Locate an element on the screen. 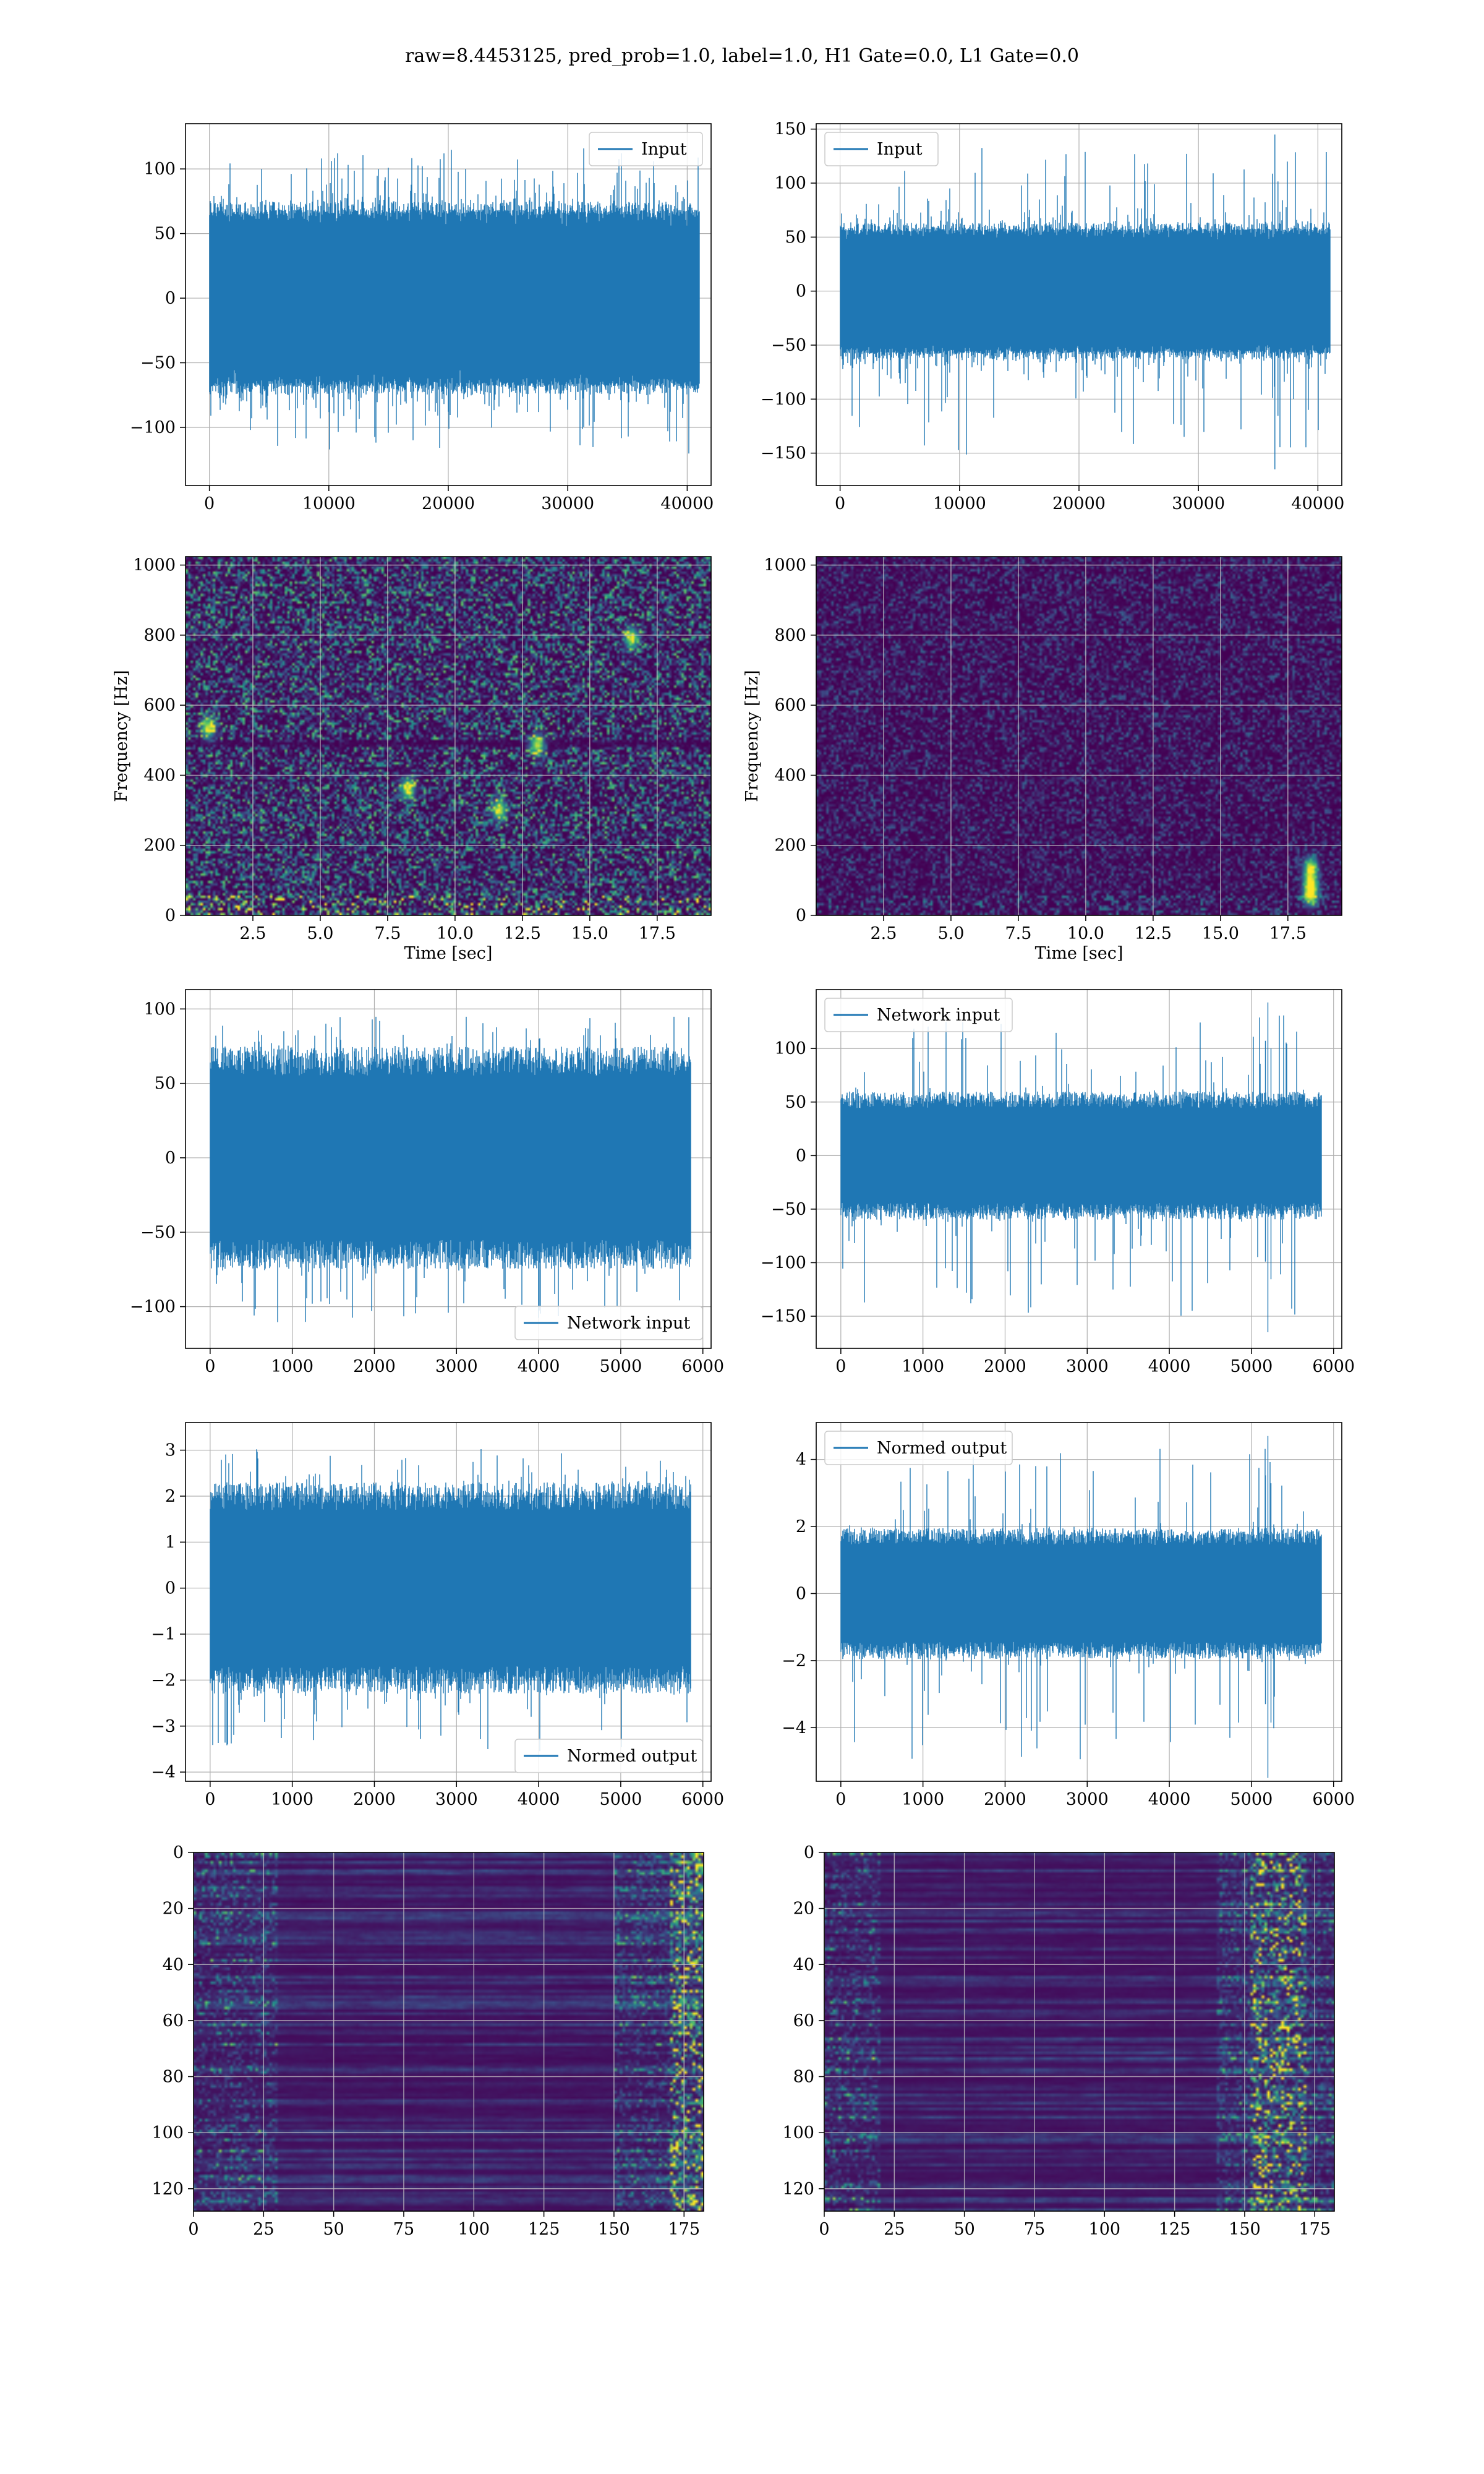  y-tick-label: 60 is located at coordinates (173, 2021).